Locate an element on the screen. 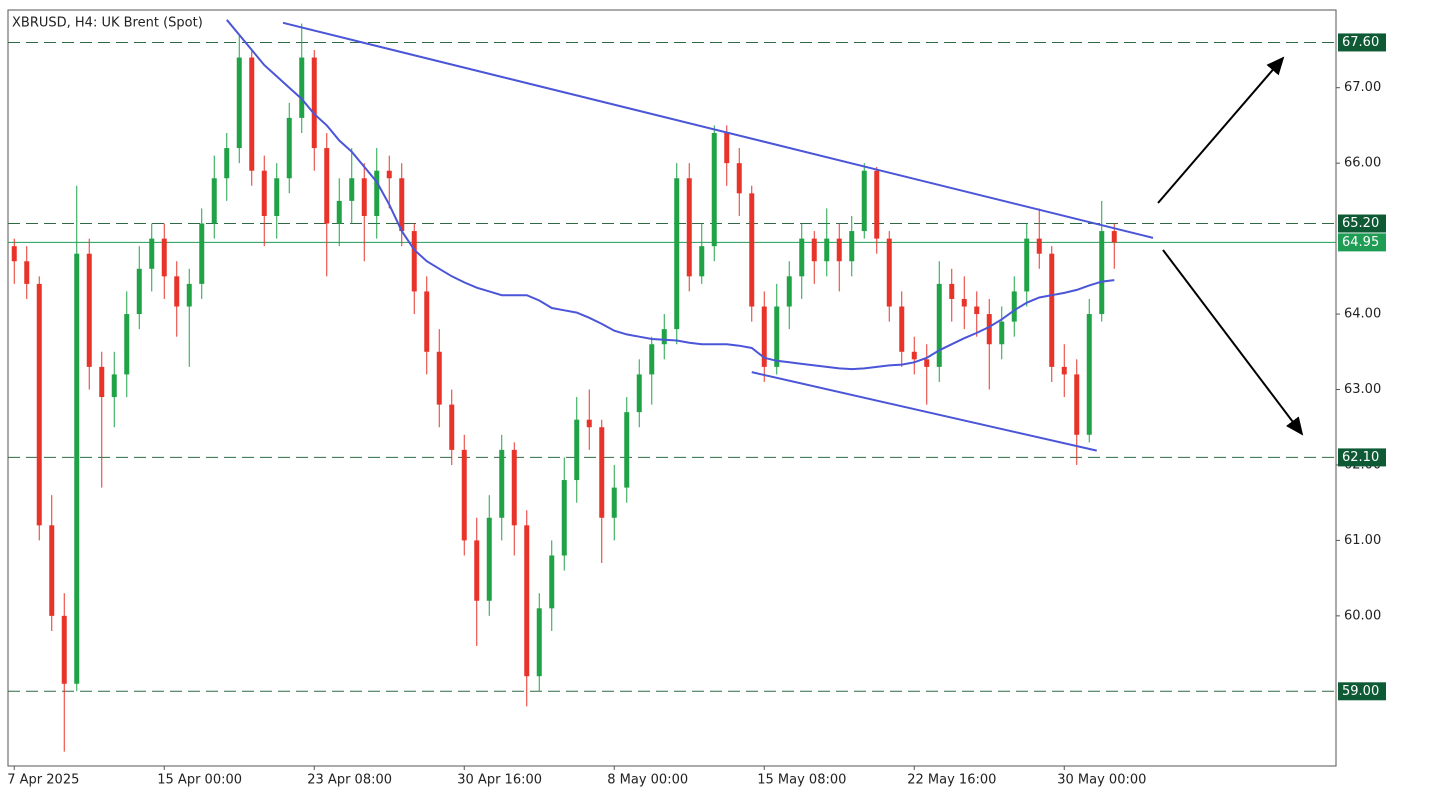 The height and width of the screenshot is (796, 1438). x-tick-label: 15 May 08:00 is located at coordinates (801, 780).